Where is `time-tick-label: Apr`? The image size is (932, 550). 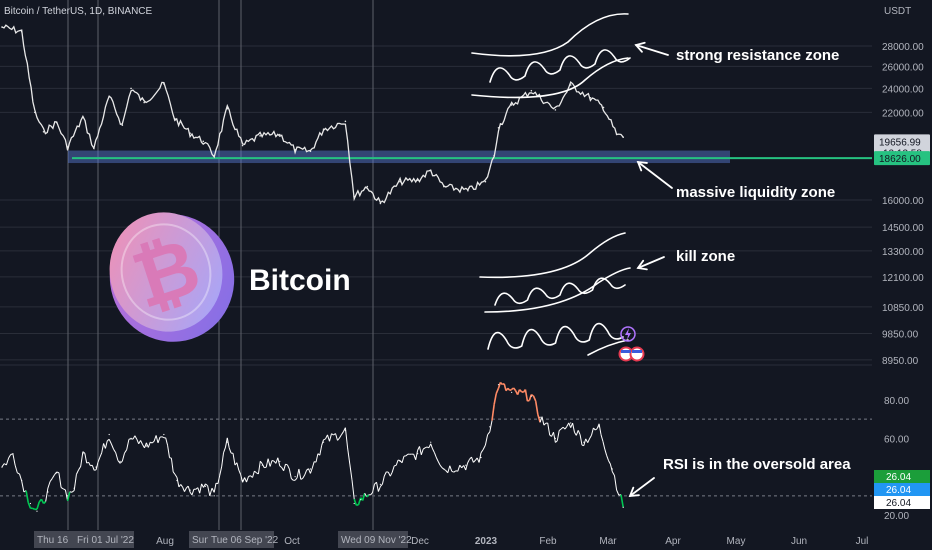 time-tick-label: Apr is located at coordinates (673, 541).